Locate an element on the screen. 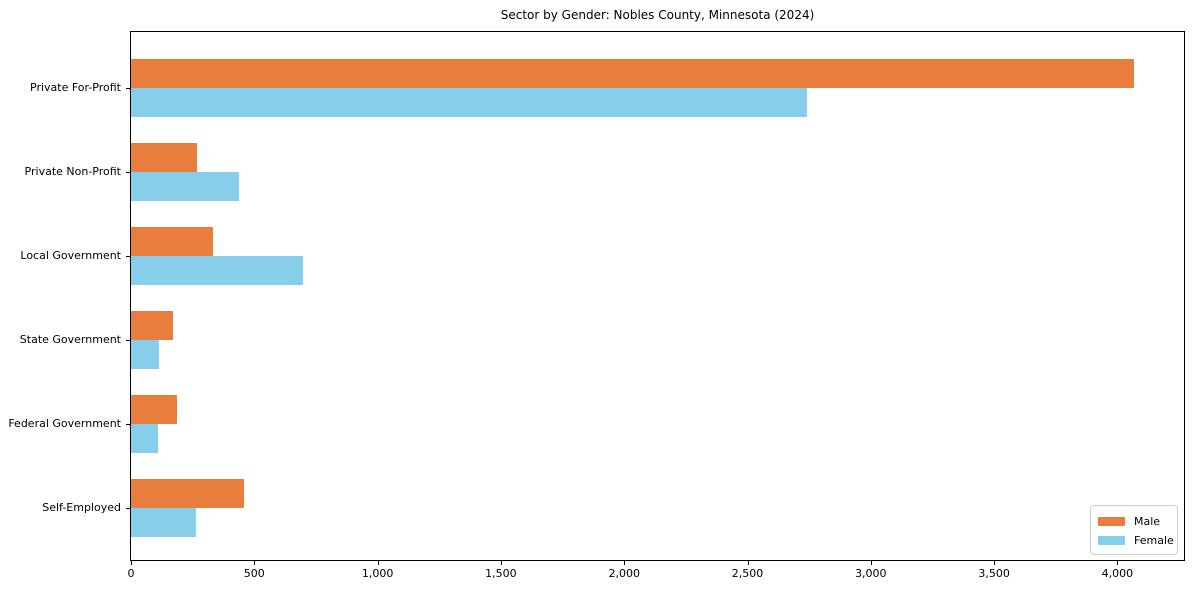 The width and height of the screenshot is (1200, 600). x-tick-label-0: 0 is located at coordinates (131, 573).